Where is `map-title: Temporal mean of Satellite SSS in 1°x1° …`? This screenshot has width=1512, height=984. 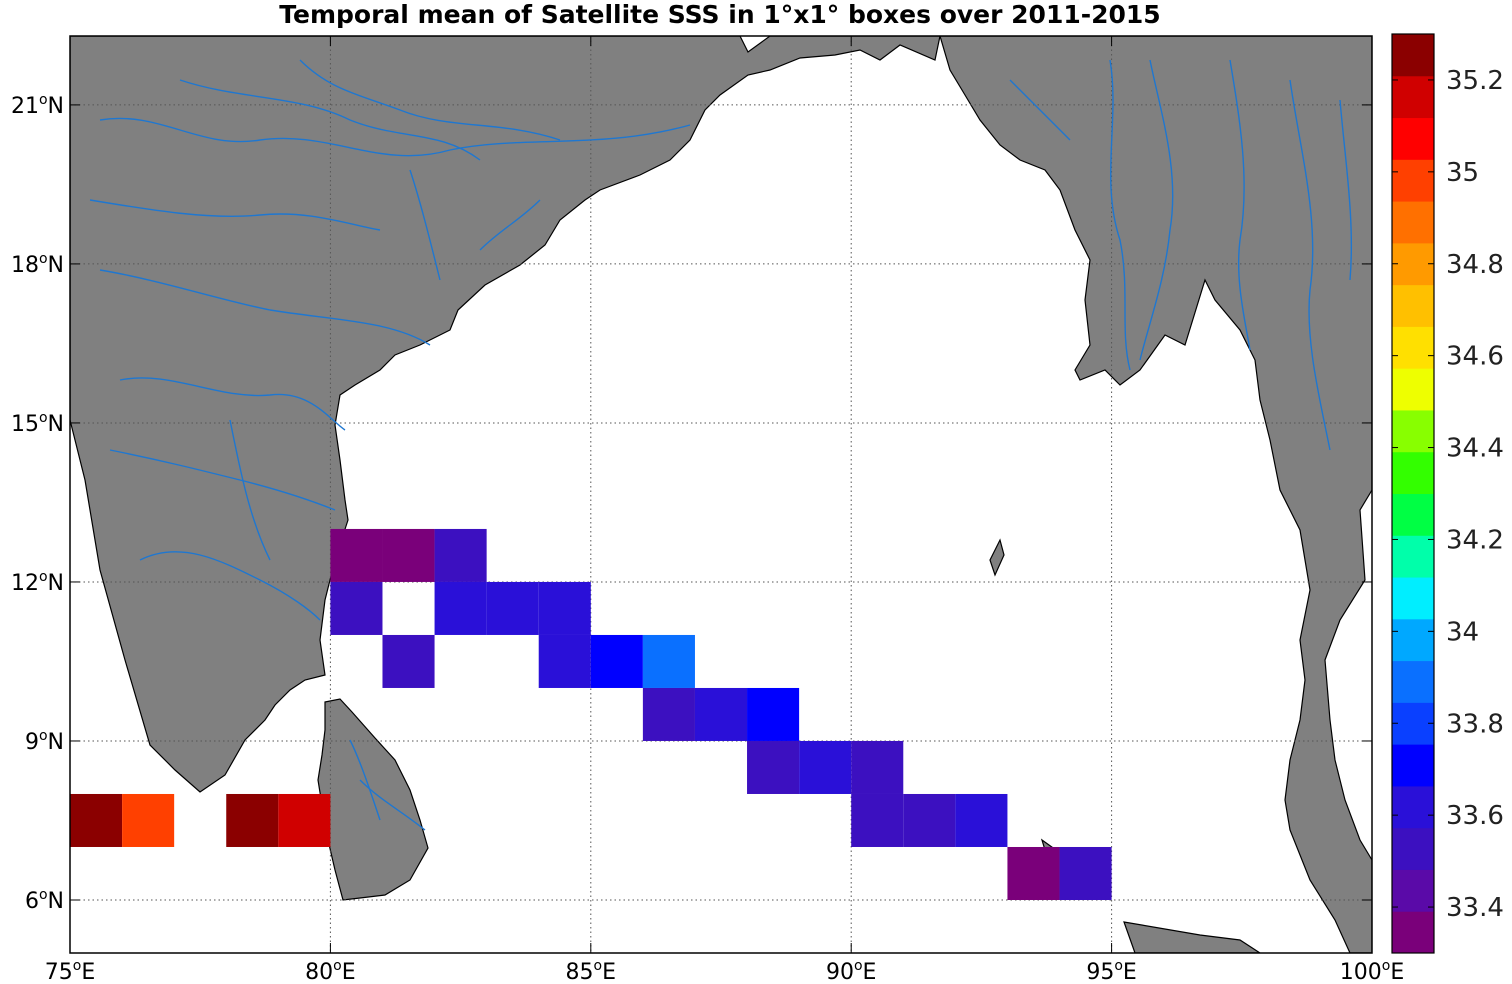 map-title: Temporal mean of Satellite SSS in 1°x1° … is located at coordinates (720, 14).